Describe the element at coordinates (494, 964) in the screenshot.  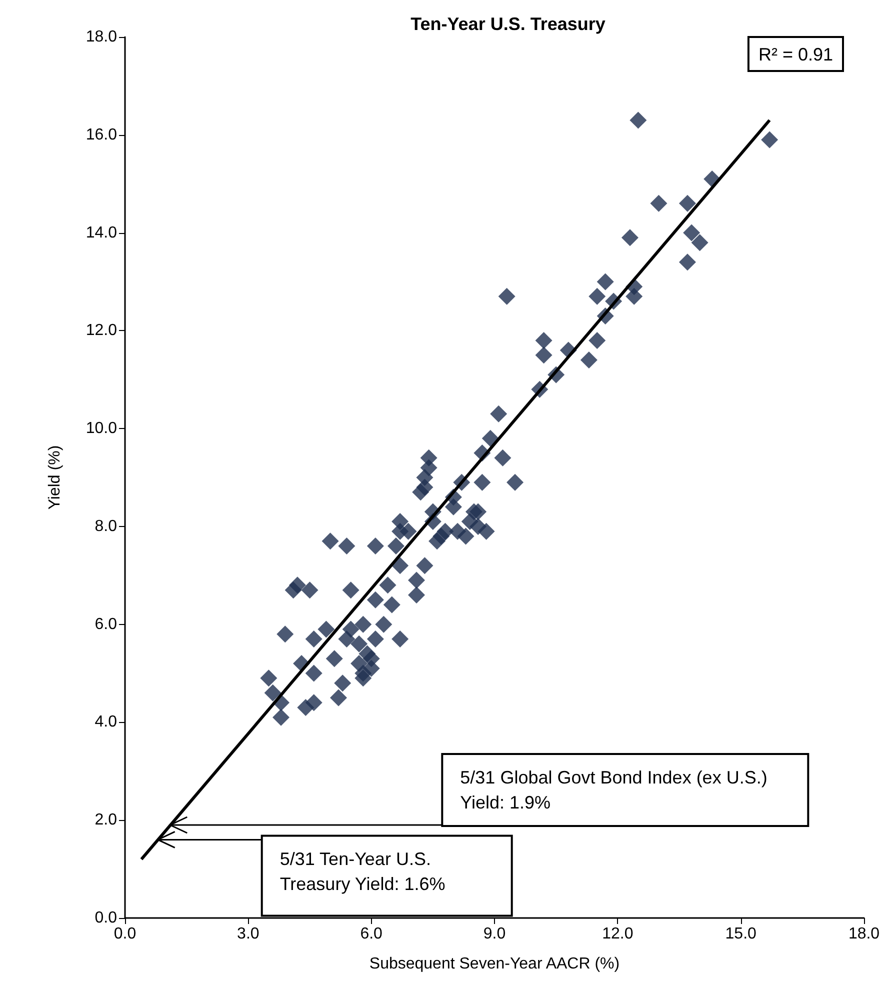
I see `x-axis-title: Subsequent Seven-Year AACR (%)` at that location.